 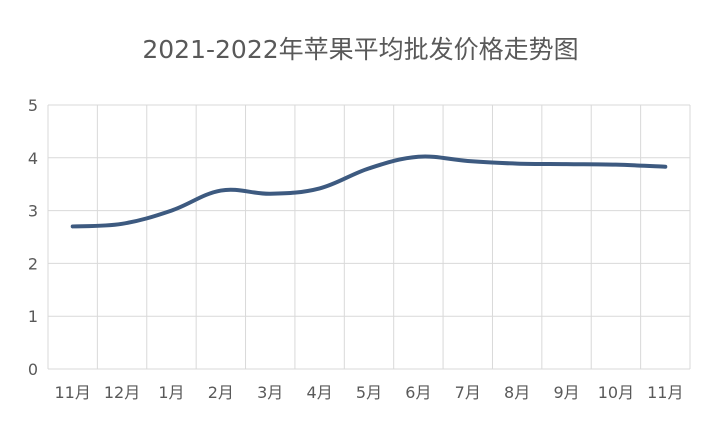 What do you see at coordinates (33, 369) in the screenshot?
I see `y-tick-label: 0` at bounding box center [33, 369].